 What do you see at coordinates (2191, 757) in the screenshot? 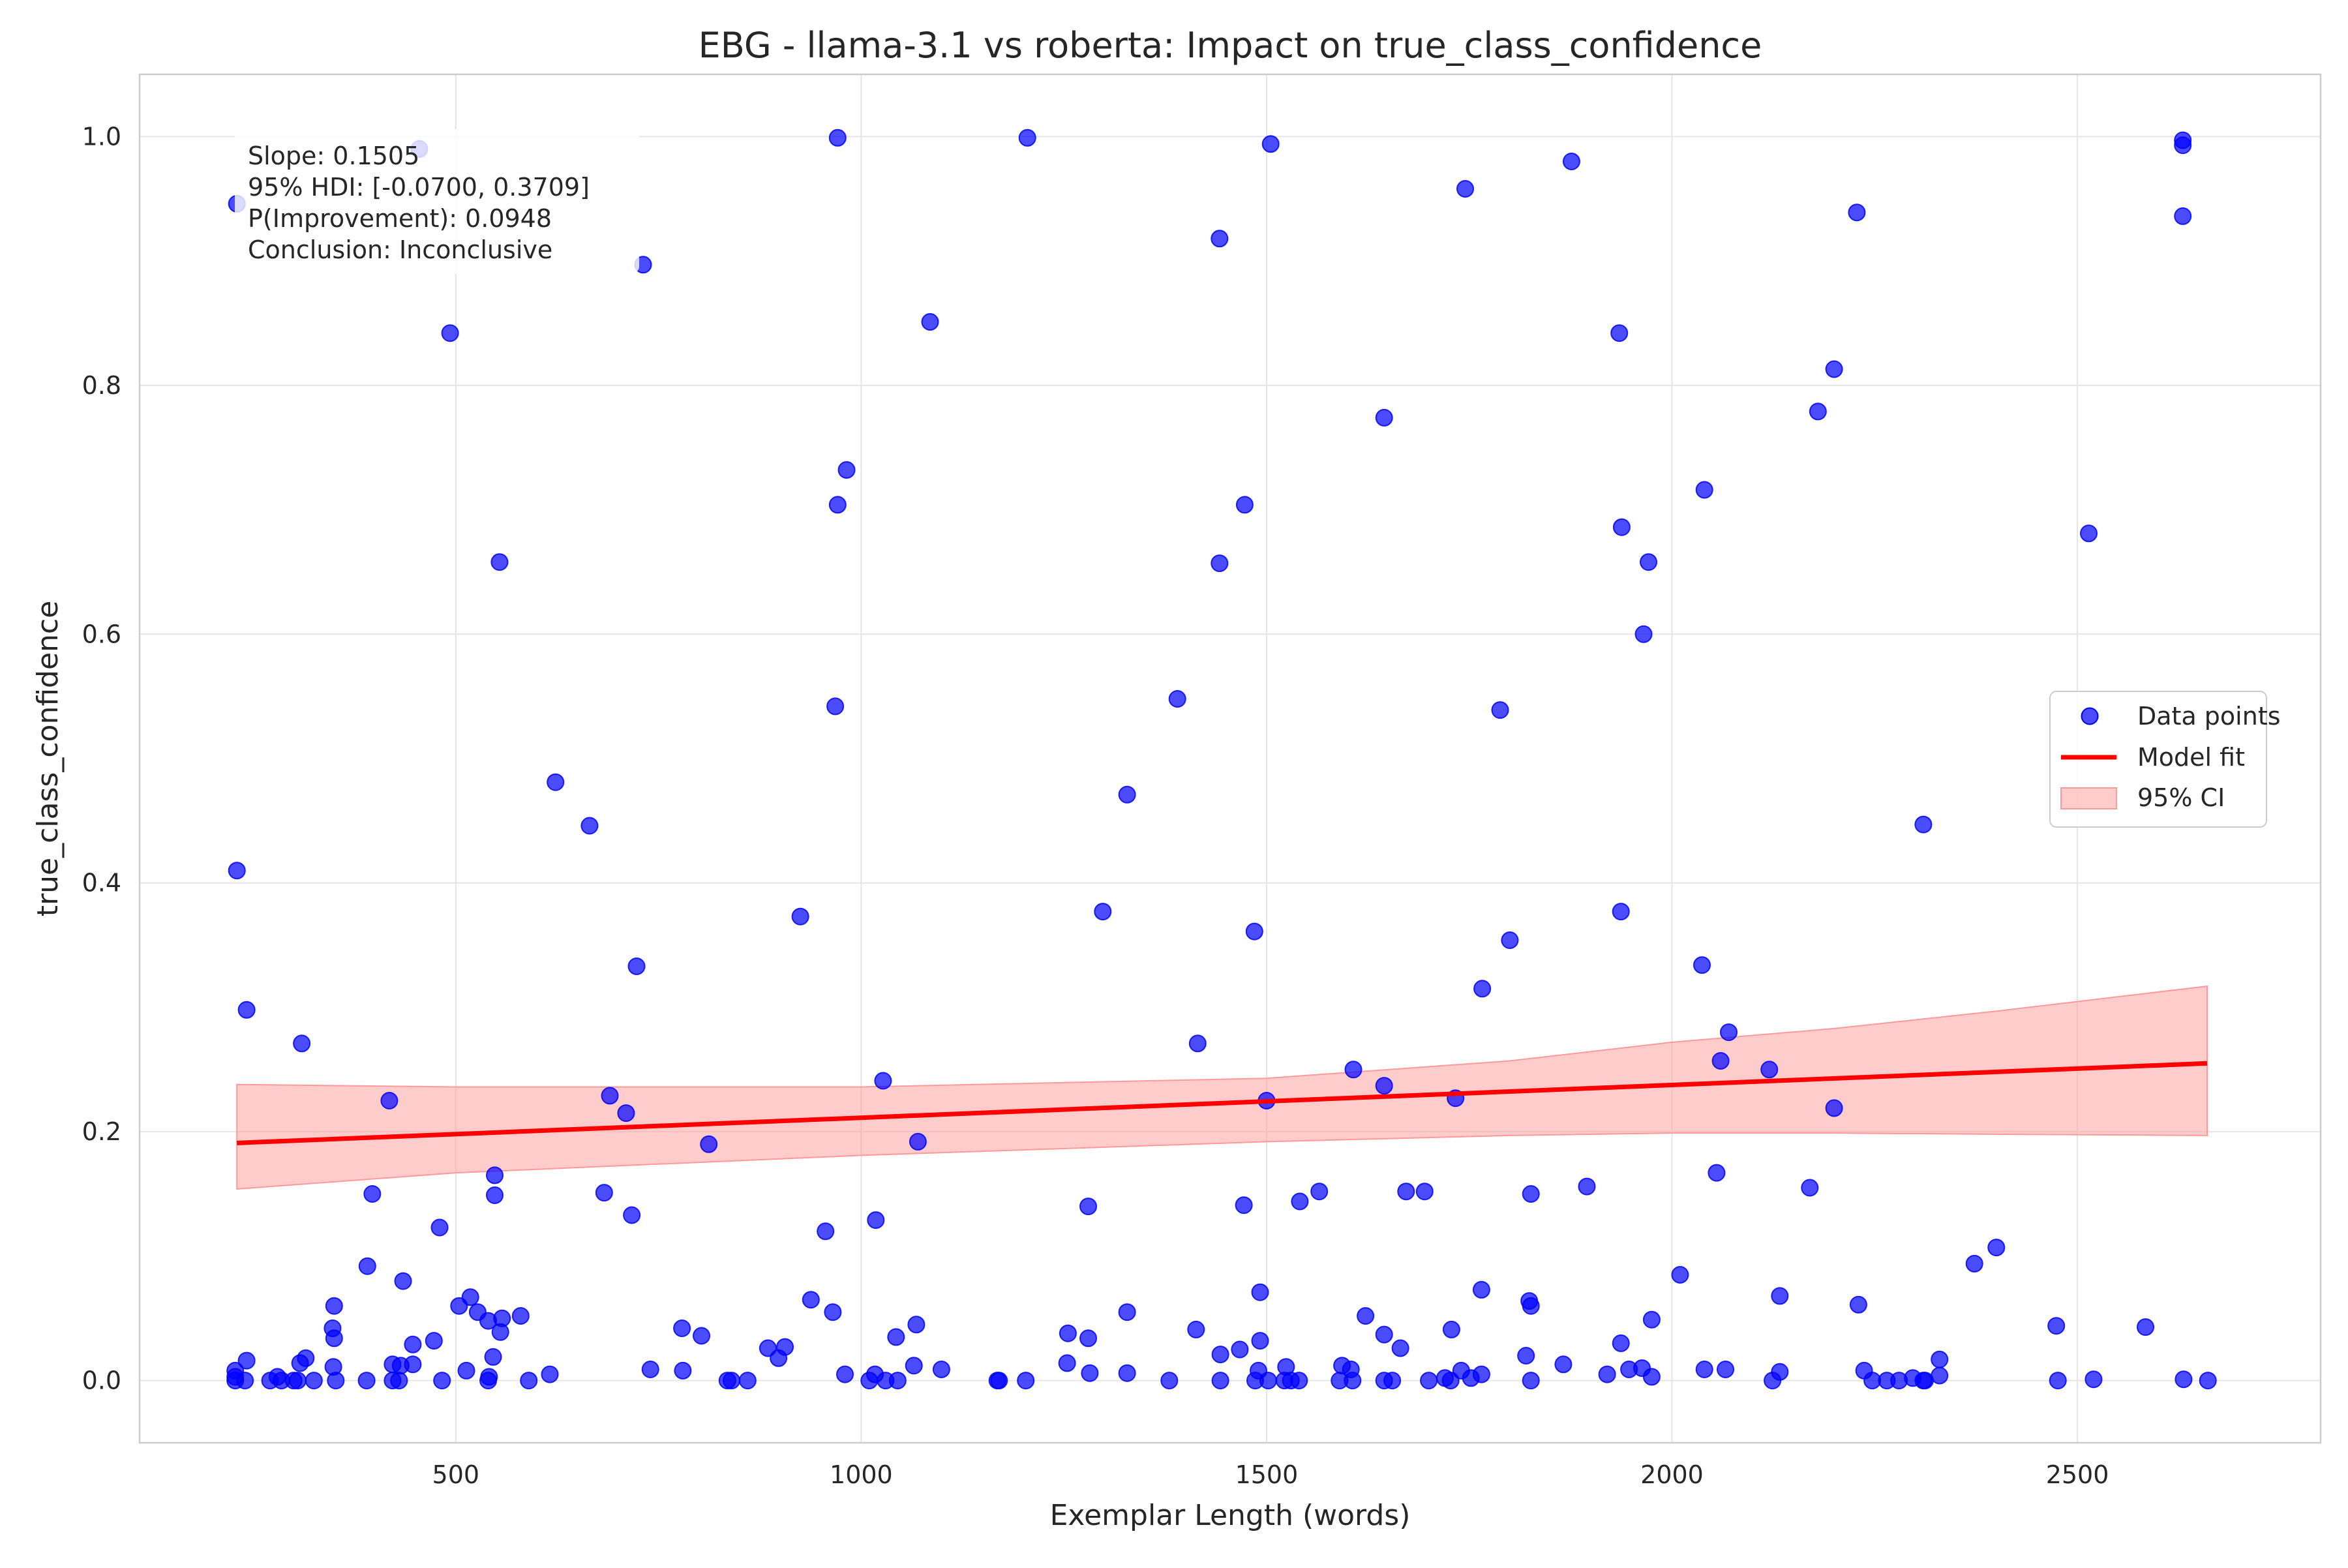
I see `legend-label-model-fit: Model fit` at bounding box center [2191, 757].